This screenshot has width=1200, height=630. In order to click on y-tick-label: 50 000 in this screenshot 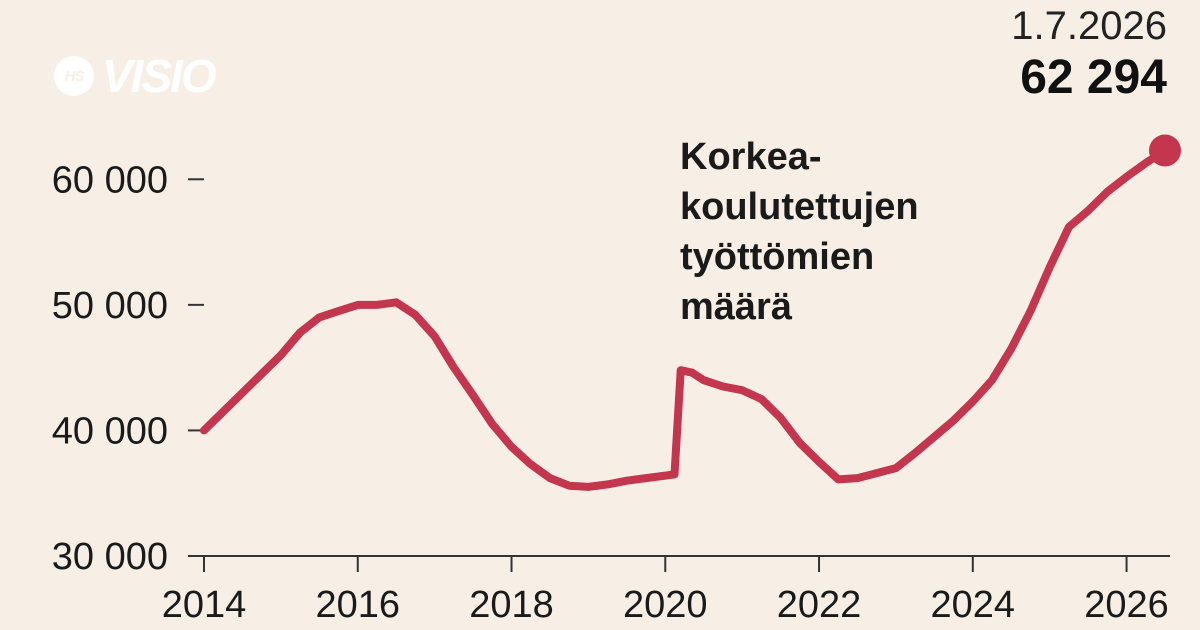, I will do `click(110, 306)`.